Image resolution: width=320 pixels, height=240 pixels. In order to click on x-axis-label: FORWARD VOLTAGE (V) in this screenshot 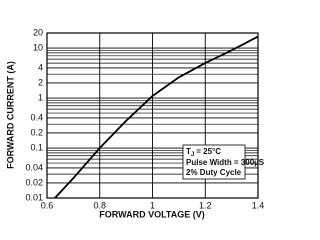, I will do `click(152, 214)`.